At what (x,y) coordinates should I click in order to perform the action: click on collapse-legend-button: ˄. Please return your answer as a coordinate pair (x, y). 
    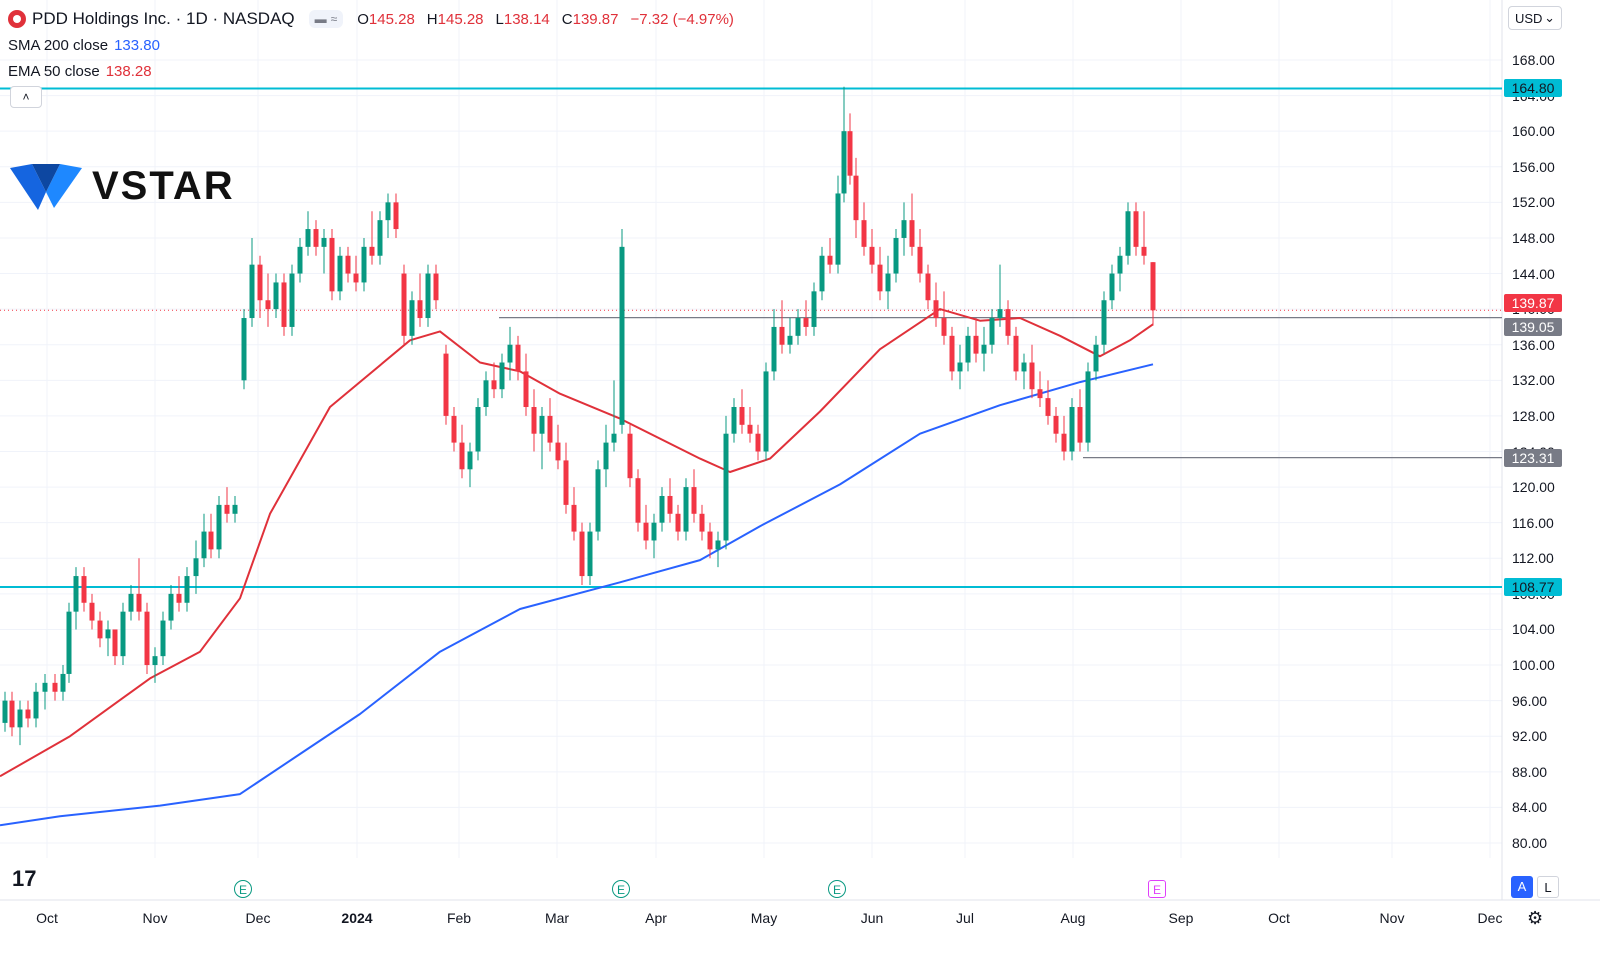
    Looking at the image, I should click on (26, 97).